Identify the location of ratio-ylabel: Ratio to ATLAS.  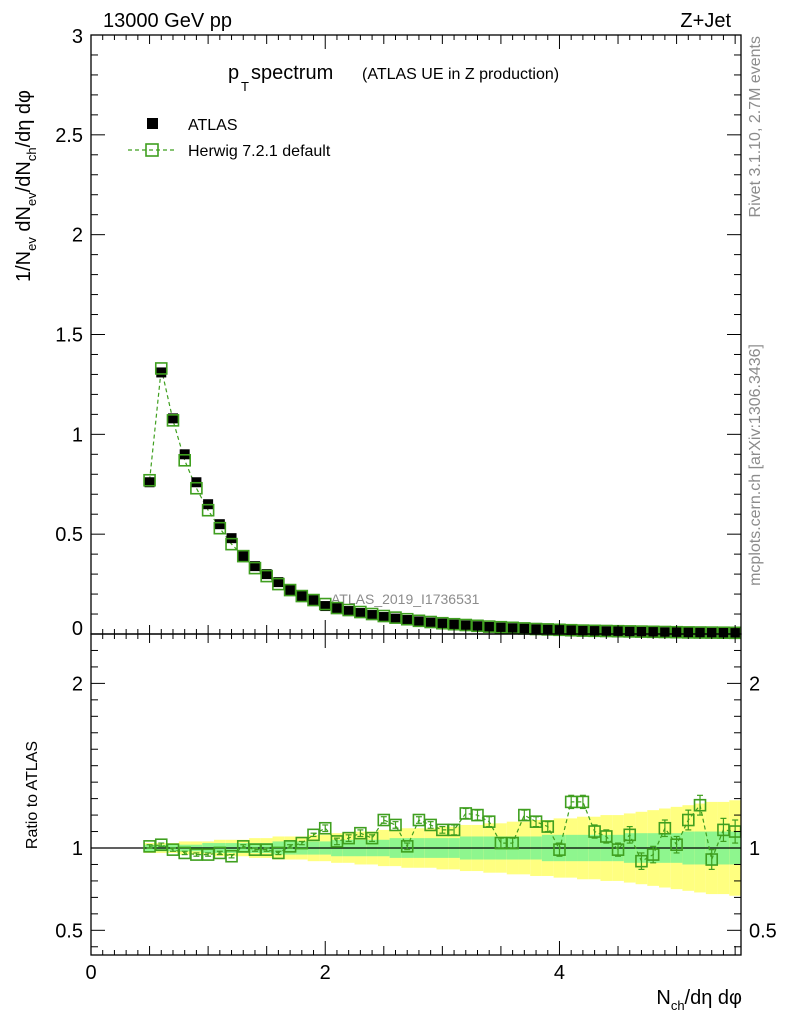
(32, 795).